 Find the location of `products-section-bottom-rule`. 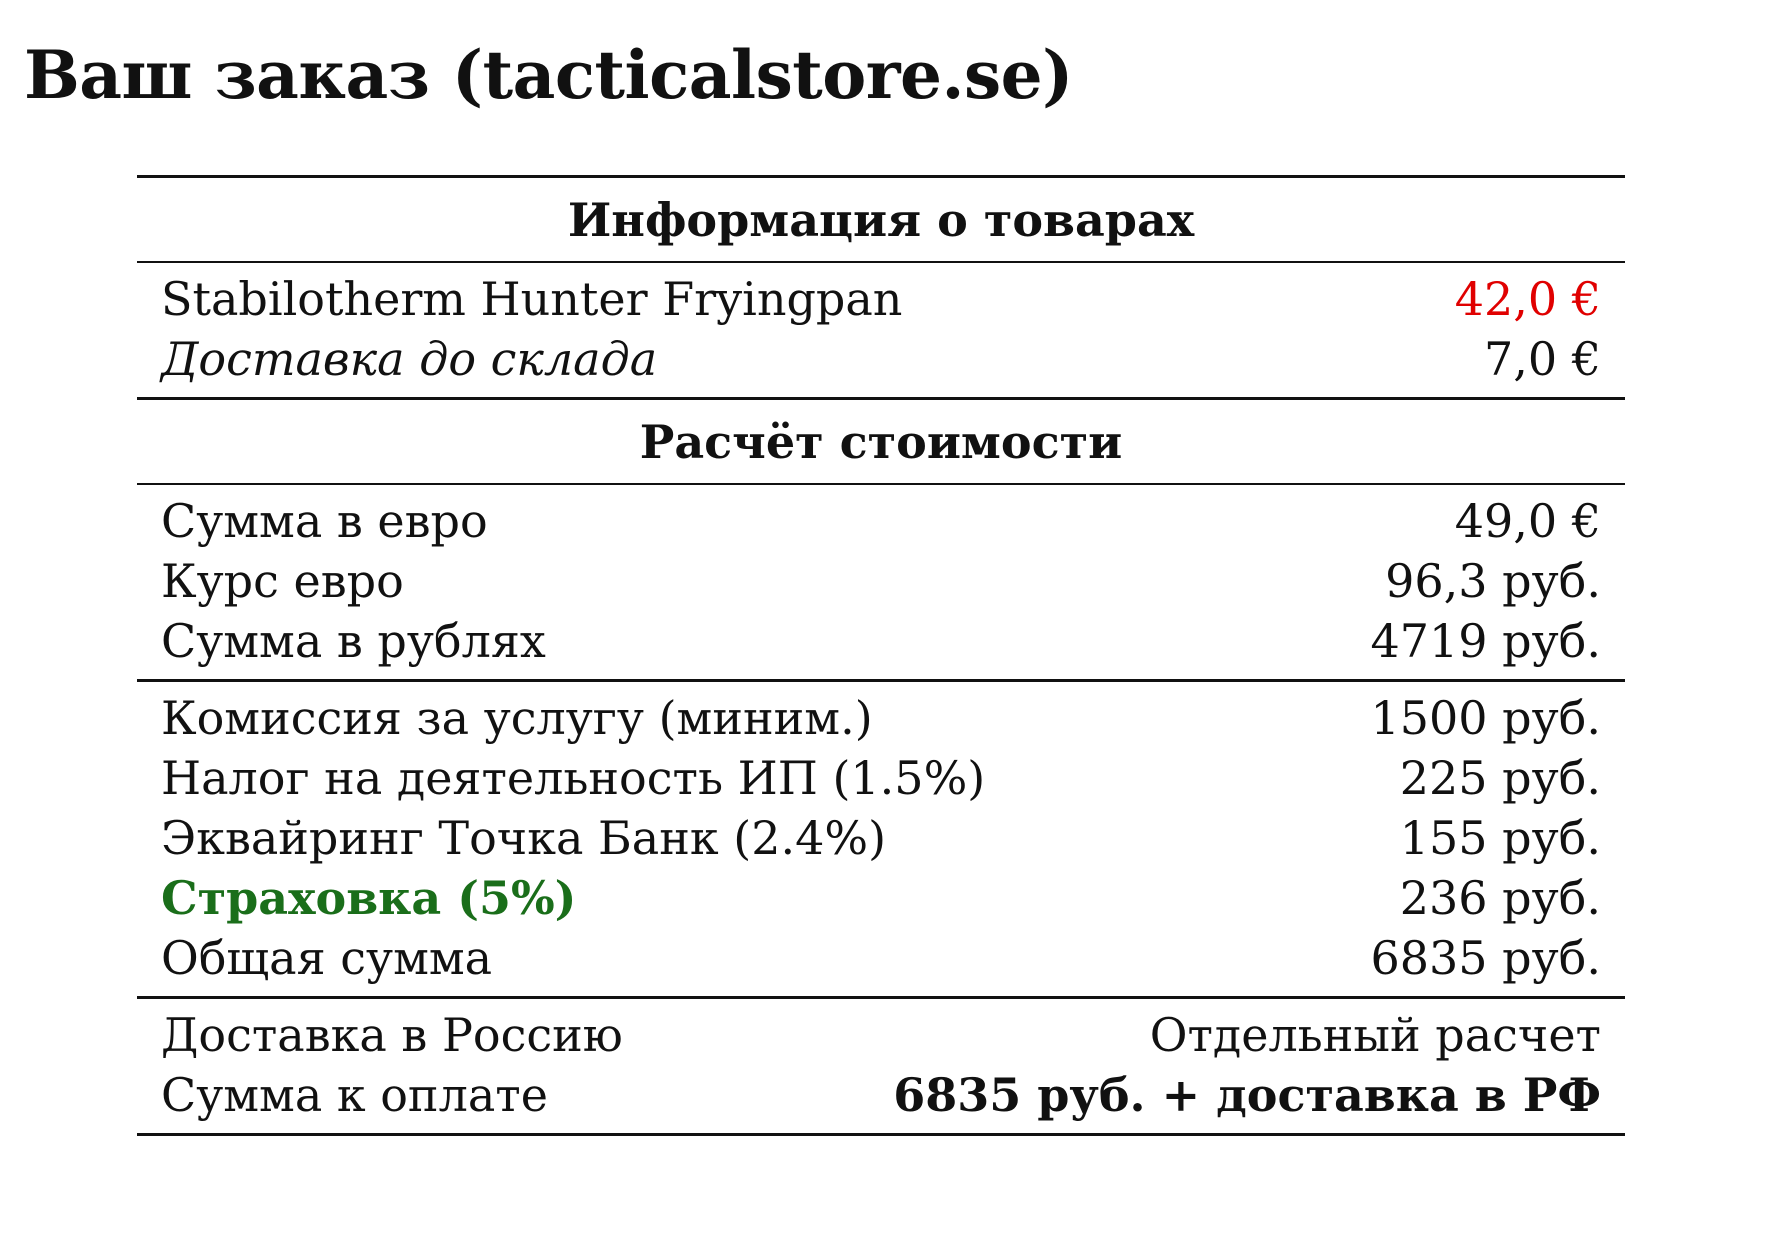

products-section-bottom-rule is located at coordinates (881, 398).